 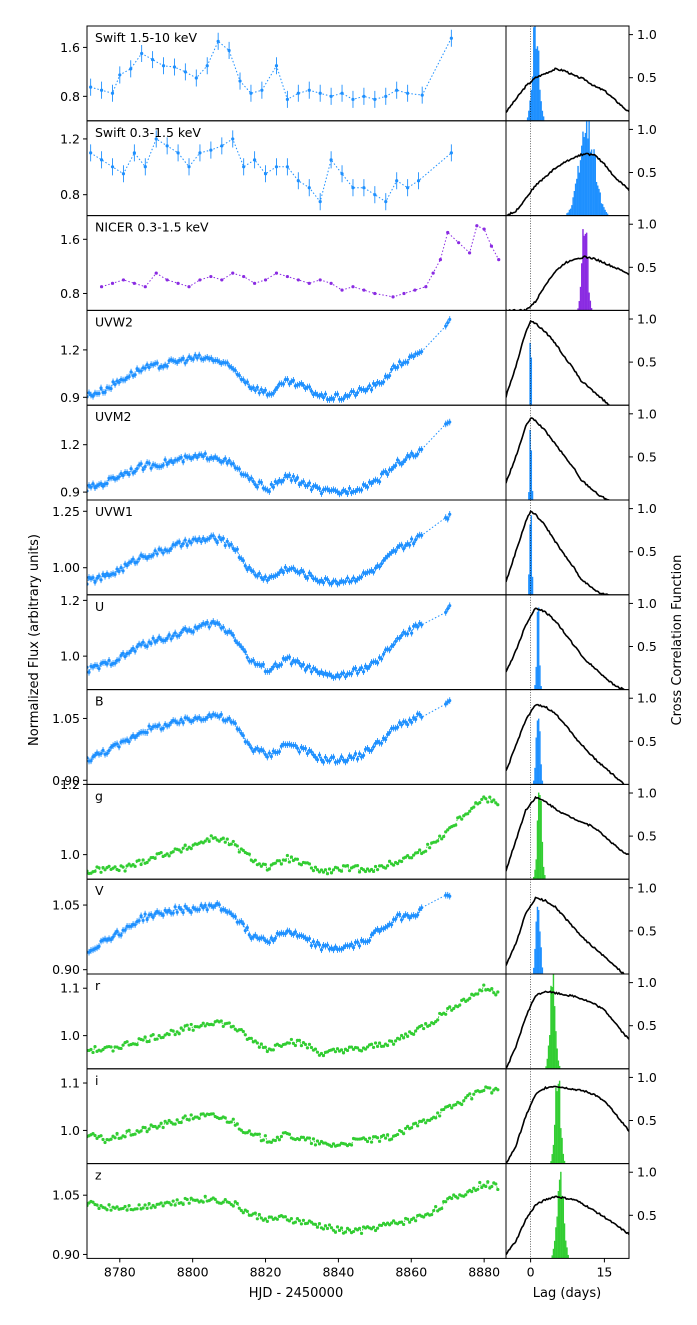 What do you see at coordinates (66, 969) in the screenshot?
I see `y-tick-label: 0.90` at bounding box center [66, 969].